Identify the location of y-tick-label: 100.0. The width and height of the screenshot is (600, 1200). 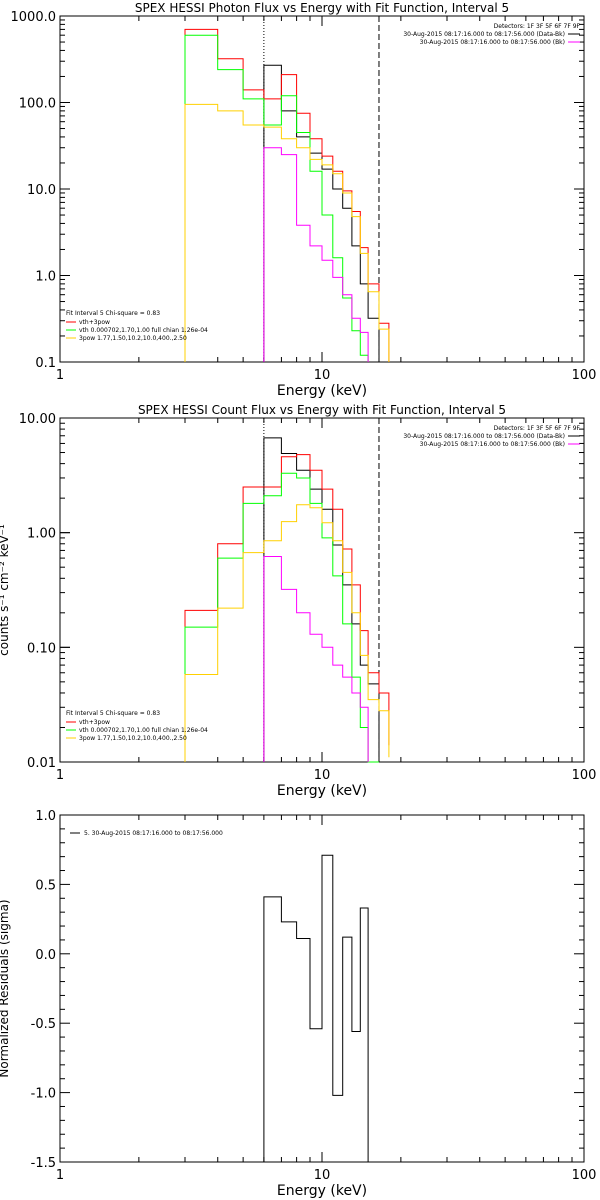
(37, 104).